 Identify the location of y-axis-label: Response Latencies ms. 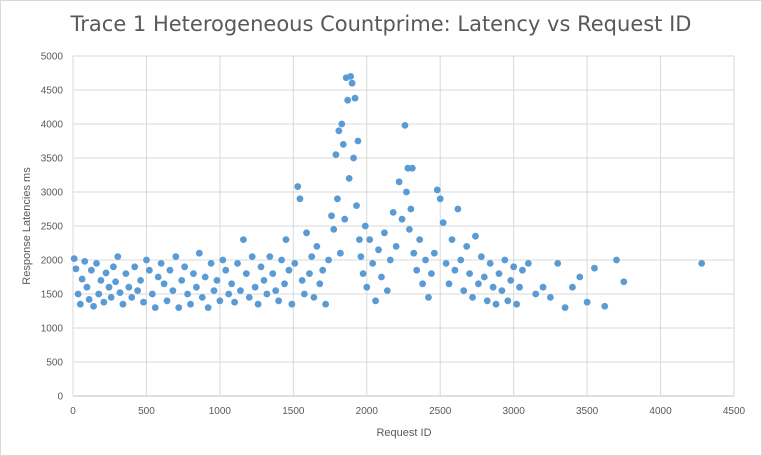
(27, 226).